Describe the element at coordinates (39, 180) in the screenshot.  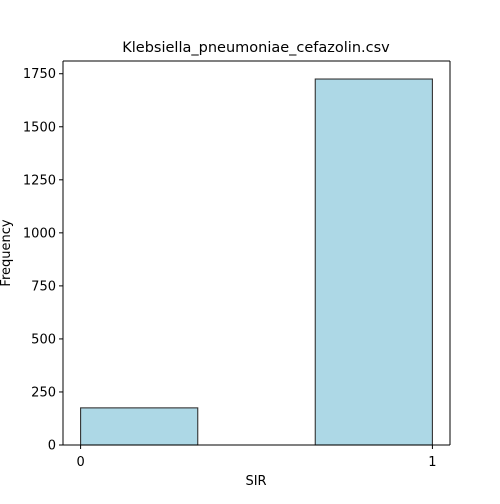
I see `y-tick-label: 1250` at that location.